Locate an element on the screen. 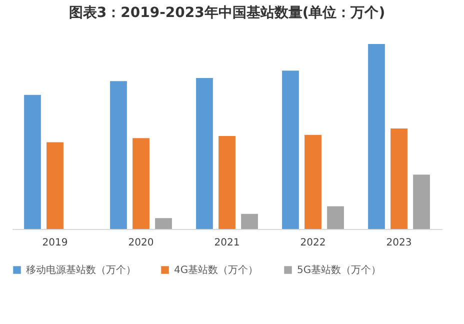 The height and width of the screenshot is (324, 464). x-tick-label: 2022 is located at coordinates (313, 243).